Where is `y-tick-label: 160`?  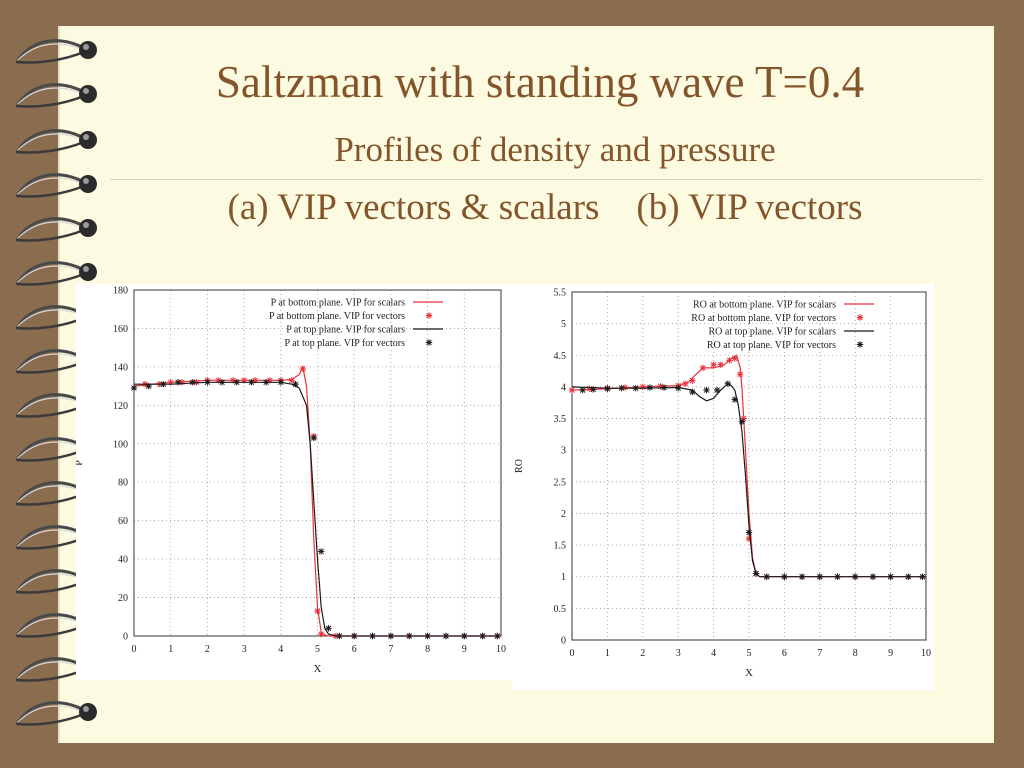 y-tick-label: 160 is located at coordinates (120, 329).